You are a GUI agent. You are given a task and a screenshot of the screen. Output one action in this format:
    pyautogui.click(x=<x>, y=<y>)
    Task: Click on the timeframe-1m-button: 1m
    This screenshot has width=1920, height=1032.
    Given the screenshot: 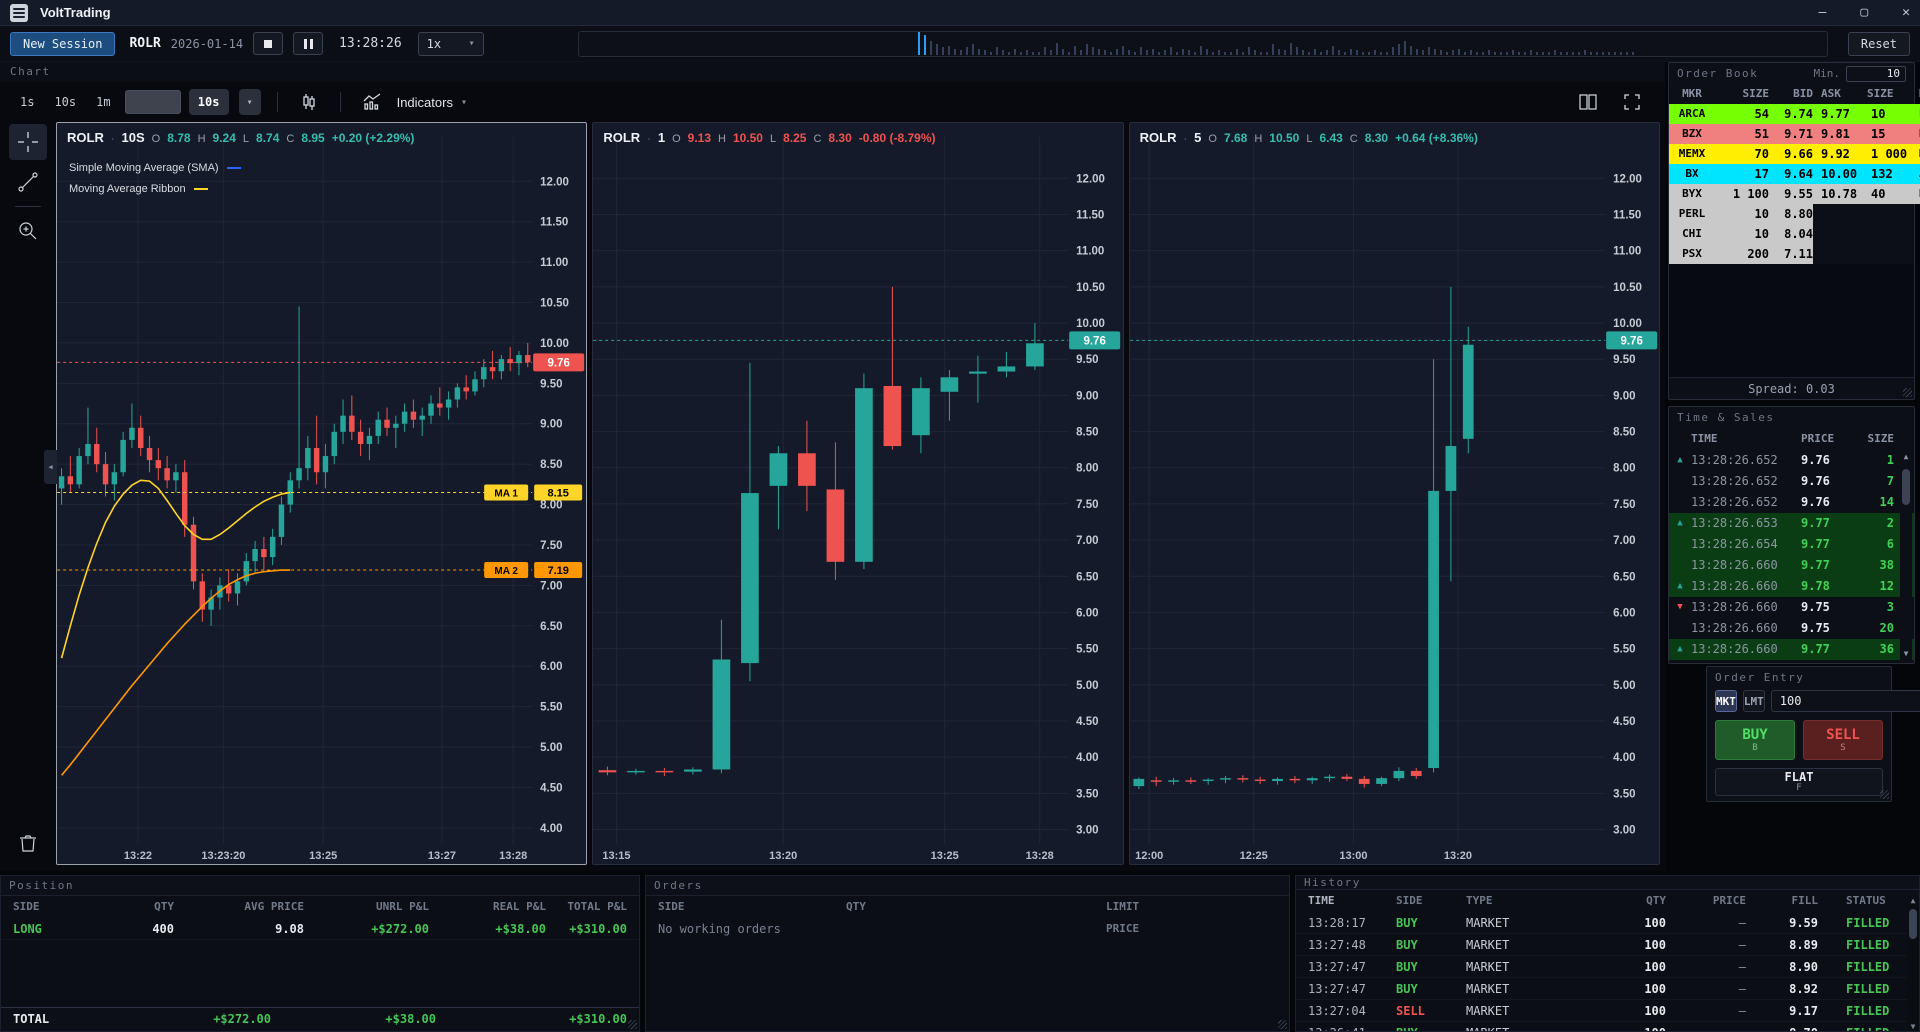 What is the action you would take?
    pyautogui.click(x=103, y=102)
    